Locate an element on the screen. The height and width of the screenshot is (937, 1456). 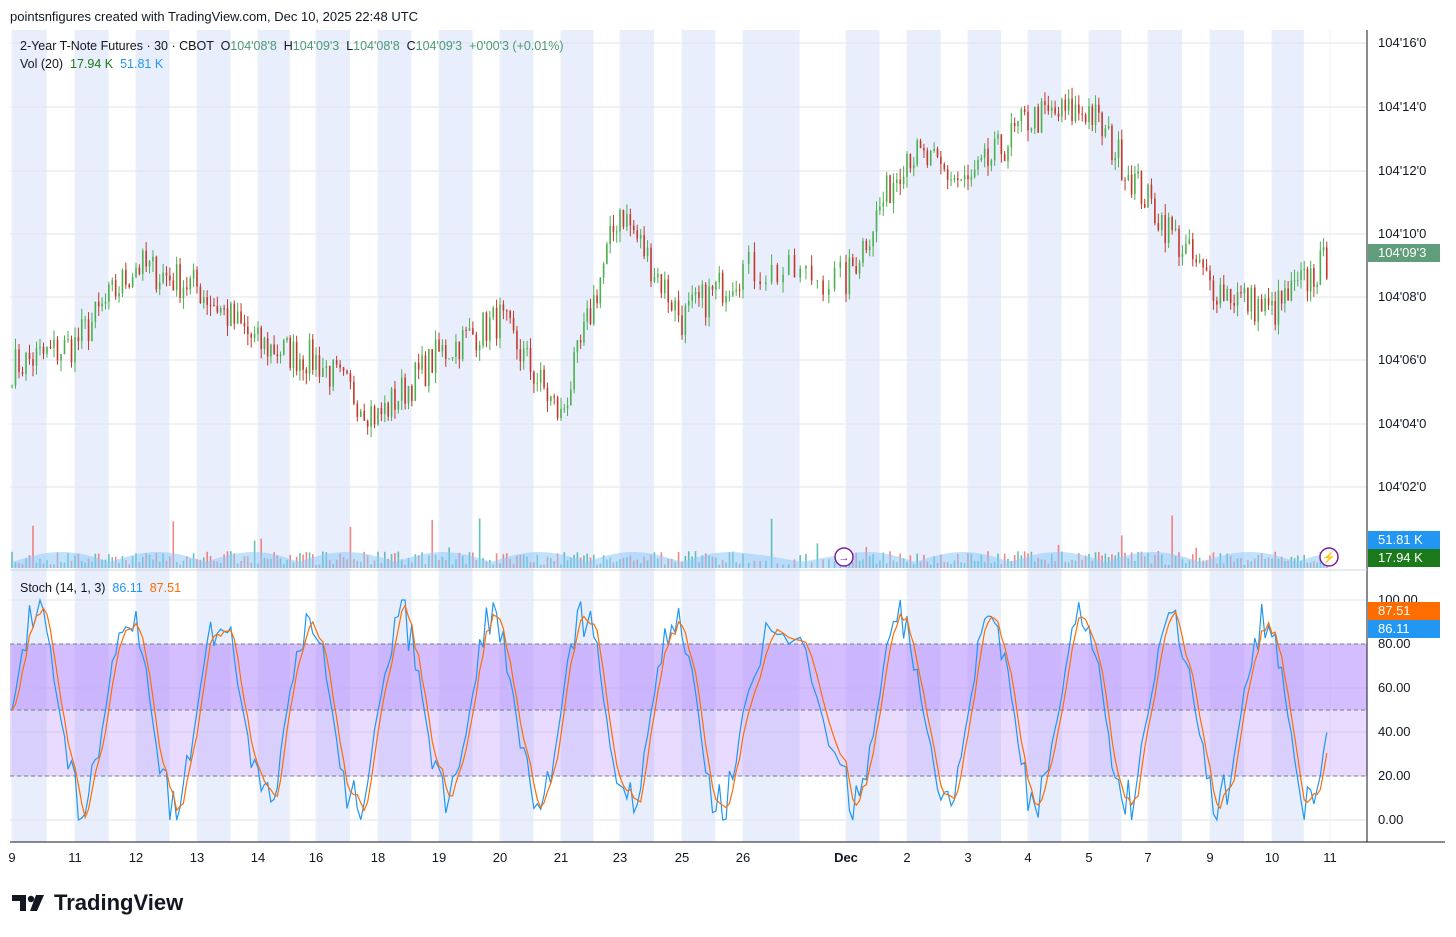
time-tick-label: Dec is located at coordinates (846, 857).